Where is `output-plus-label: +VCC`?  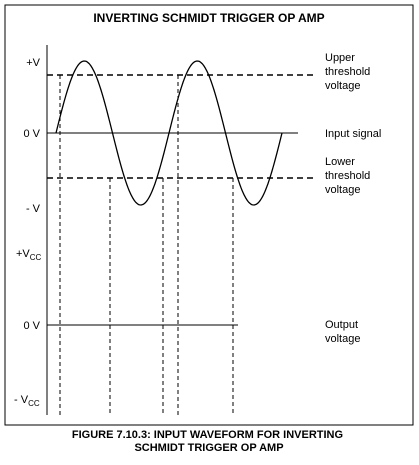
output-plus-label: +VCC is located at coordinates (29, 255).